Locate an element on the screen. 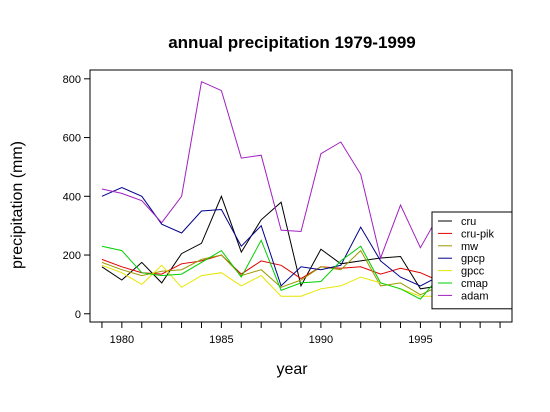  legend-label: cmap is located at coordinates (474, 284).